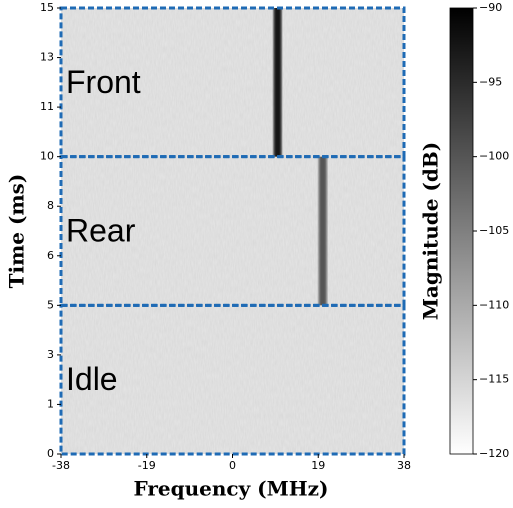  Describe the element at coordinates (431, 231) in the screenshot. I see `colorbar-title: Magnitude (dB)` at that location.